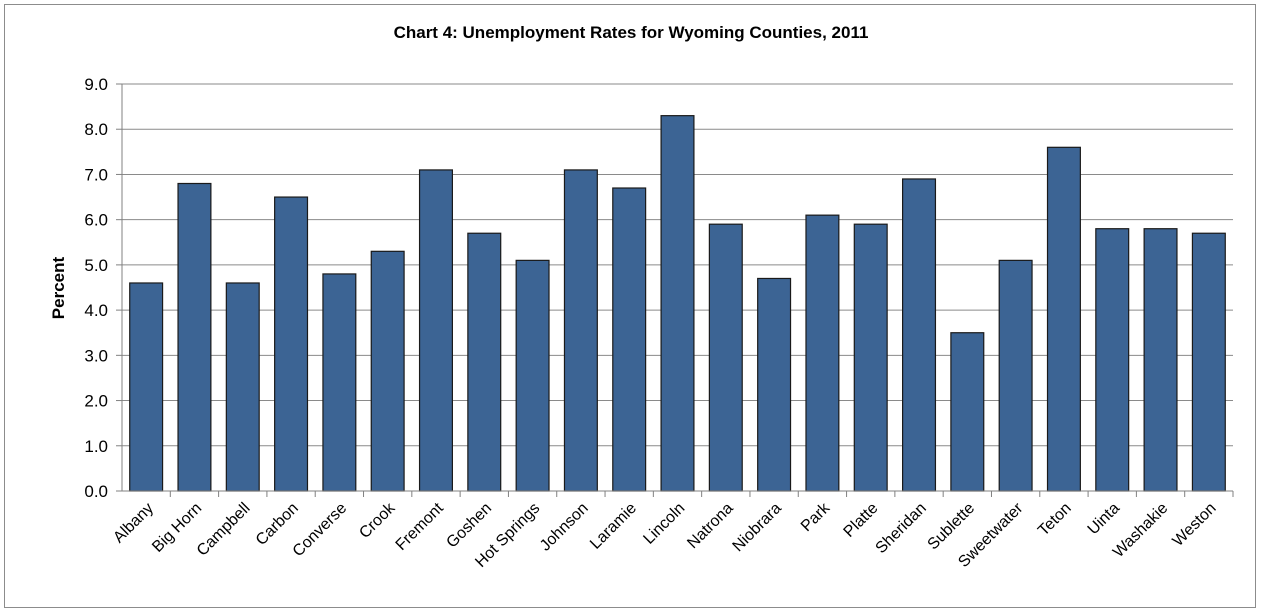 This screenshot has height=614, width=1262. What do you see at coordinates (277, 524) in the screenshot?
I see `x-tick-label: Carbon` at bounding box center [277, 524].